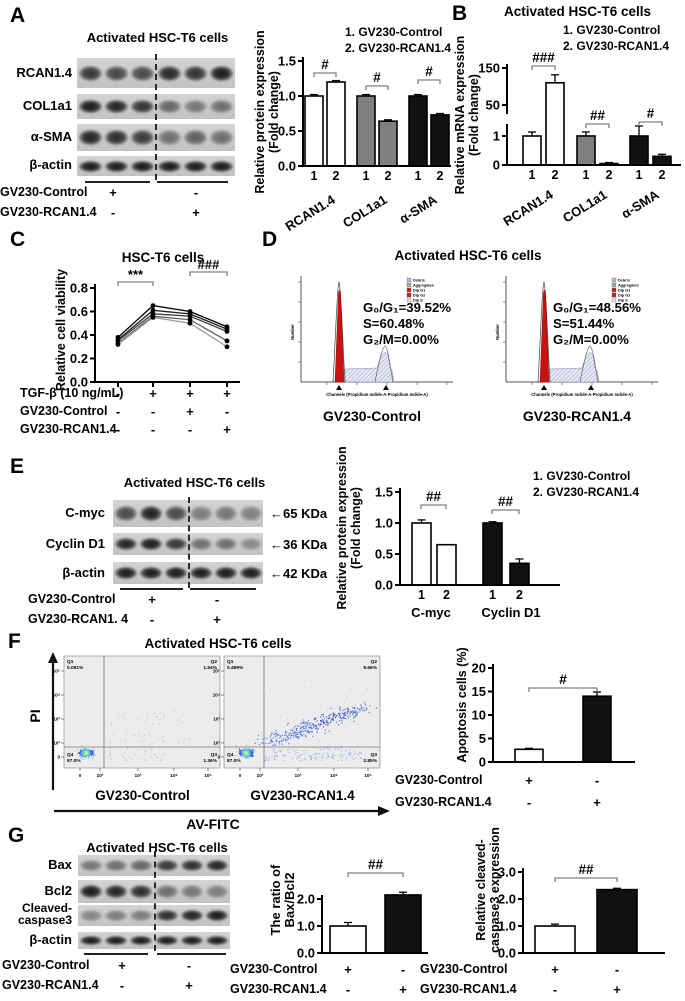 Image resolution: width=685 pixels, height=1001 pixels. What do you see at coordinates (370, 668) in the screenshot?
I see `q2-value: 9.66%` at bounding box center [370, 668].